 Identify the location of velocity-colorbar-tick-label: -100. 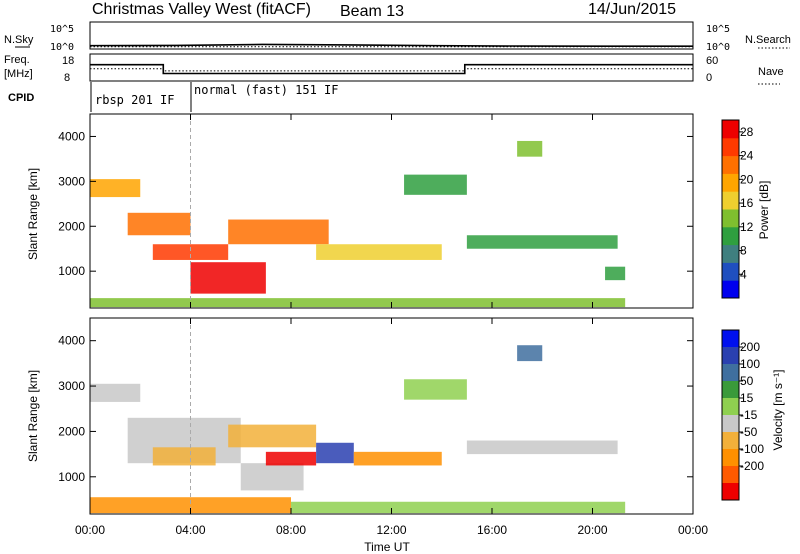
(752, 449).